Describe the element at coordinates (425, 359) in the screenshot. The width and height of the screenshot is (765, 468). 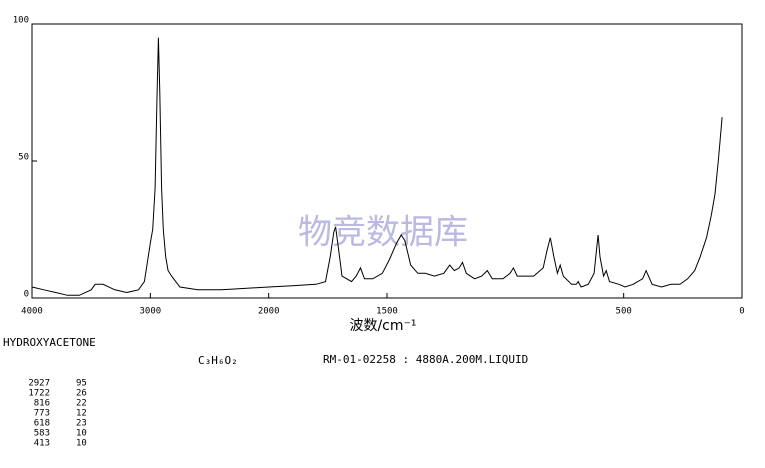
I see `sample-info: RM-01-02258 : 4880A.200M.LIQUID` at that location.